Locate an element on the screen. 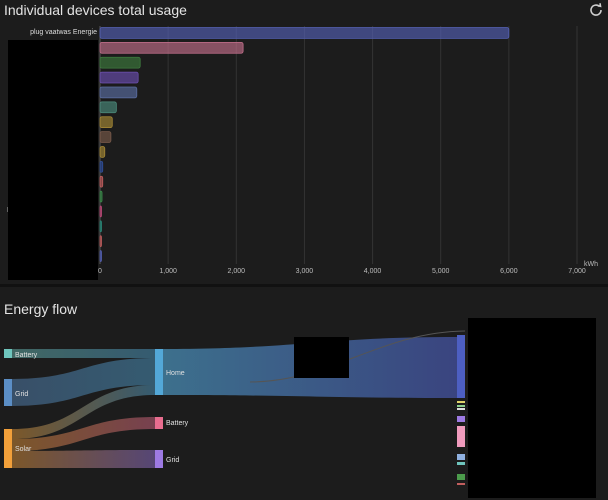 This screenshot has width=608, height=500. source-node-grid is located at coordinates (8, 392).